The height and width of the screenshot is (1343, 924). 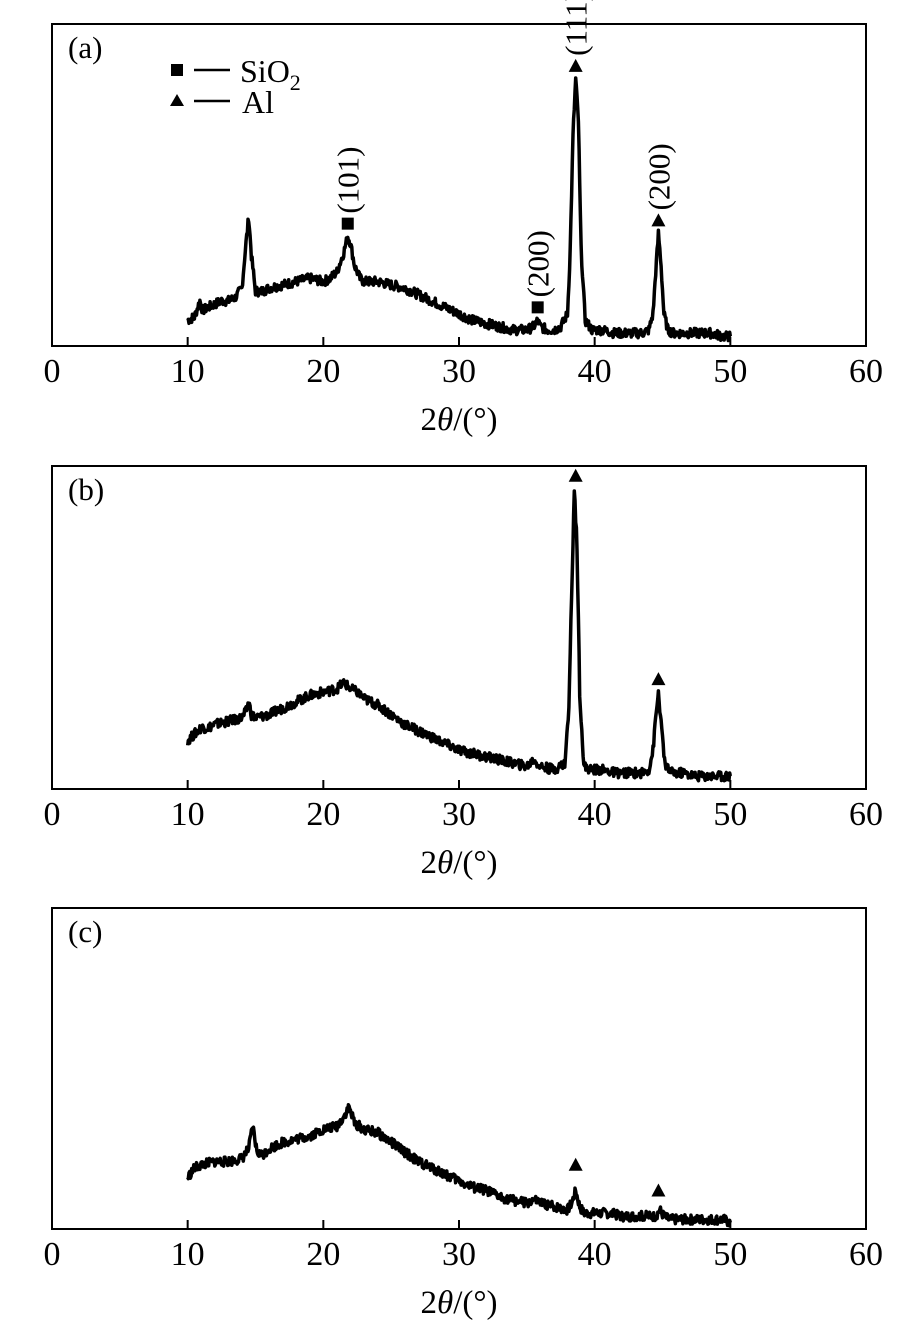 I want to click on peak-label: (101), so click(x=348, y=179).